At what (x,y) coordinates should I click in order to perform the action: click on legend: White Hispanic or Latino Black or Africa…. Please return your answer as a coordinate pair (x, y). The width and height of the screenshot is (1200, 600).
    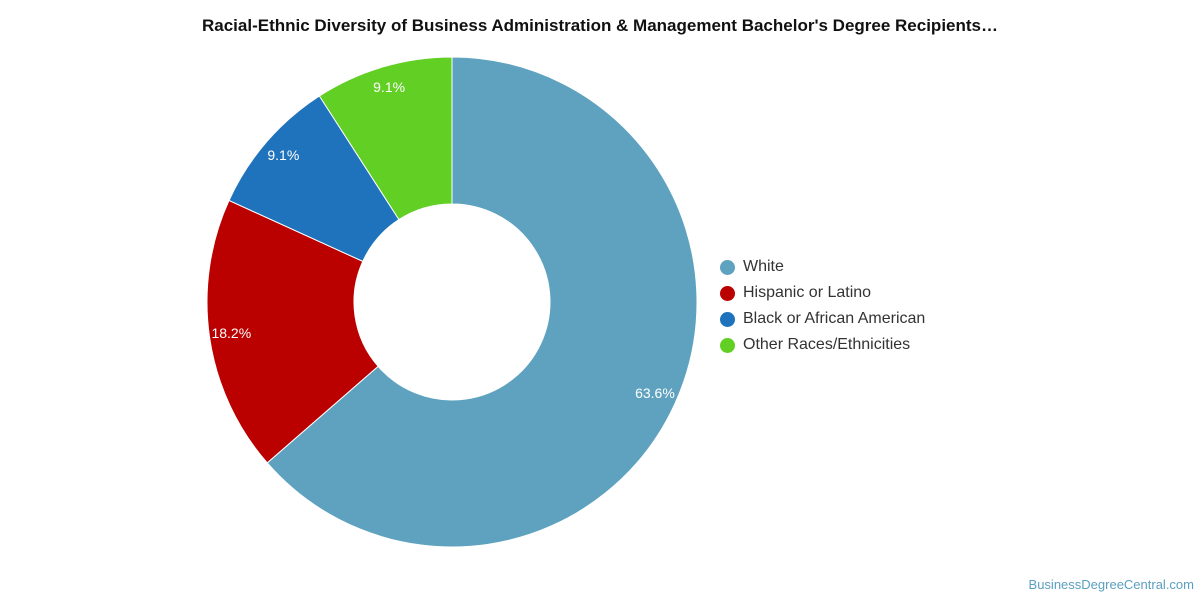
    Looking at the image, I should click on (822, 306).